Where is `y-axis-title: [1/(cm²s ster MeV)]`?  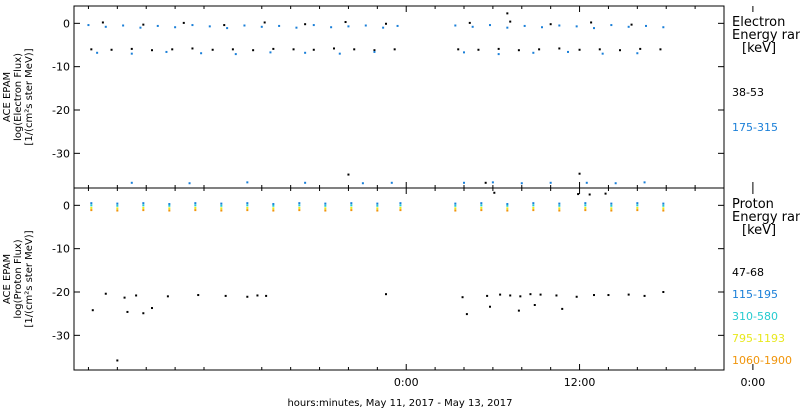 y-axis-title: [1/(cm²s ster MeV)] is located at coordinates (29, 278).